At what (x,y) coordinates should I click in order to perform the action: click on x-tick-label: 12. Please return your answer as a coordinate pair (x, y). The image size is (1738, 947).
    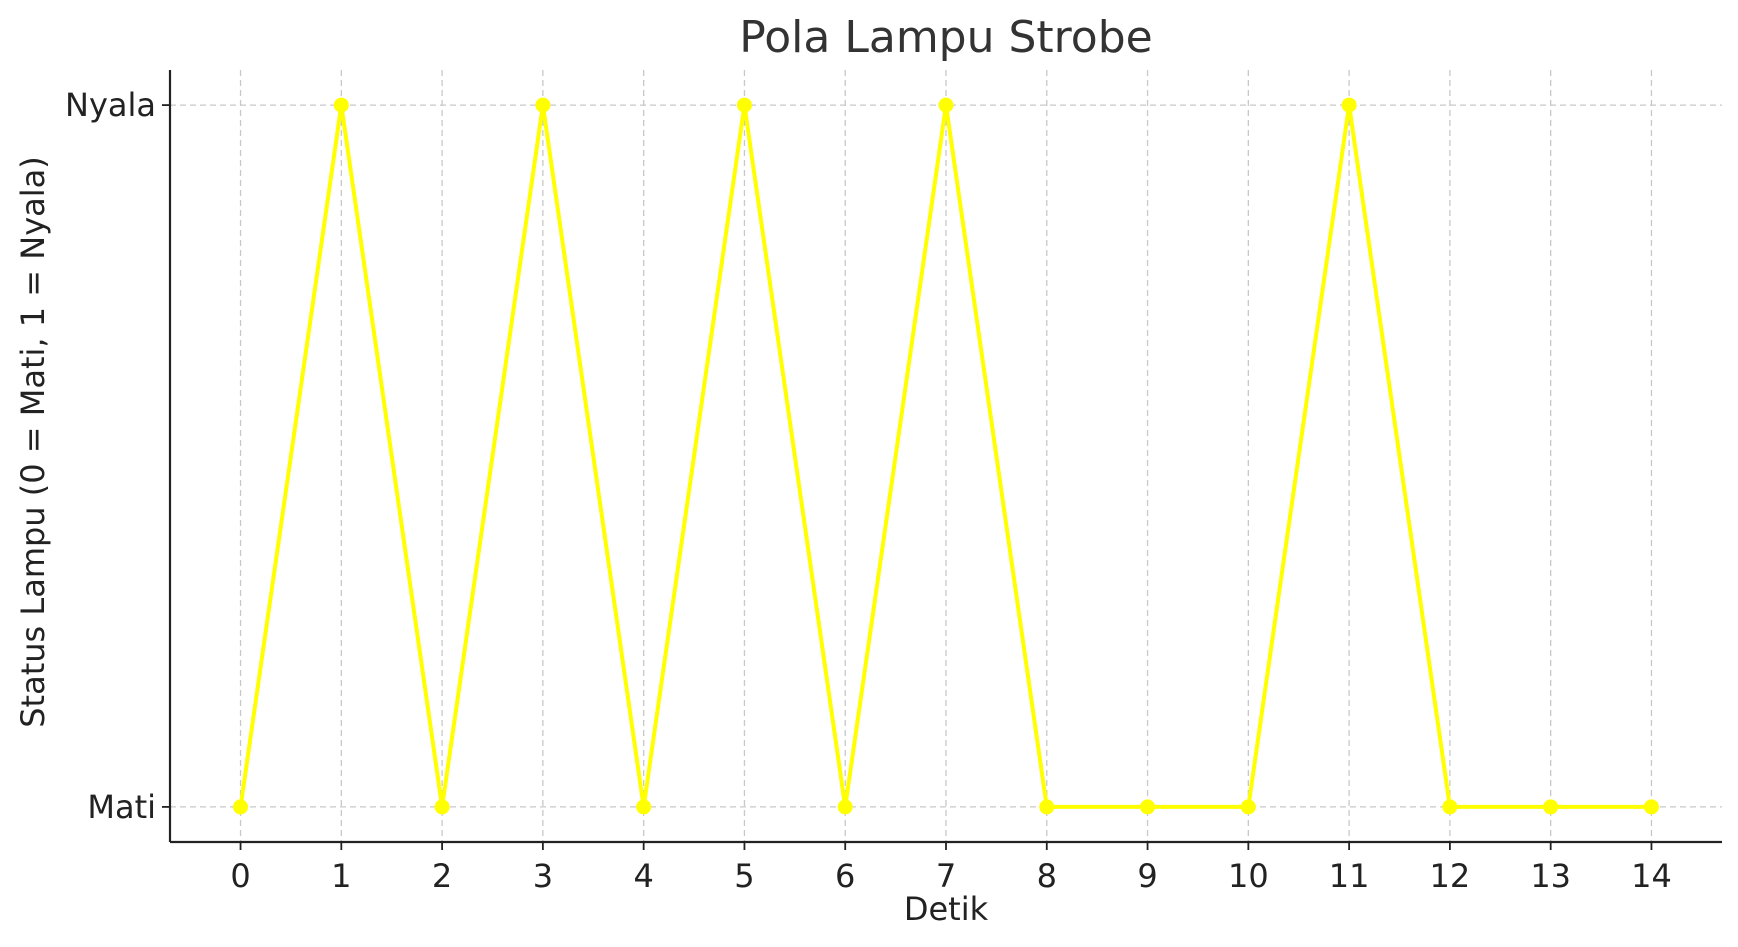
    Looking at the image, I should click on (1450, 876).